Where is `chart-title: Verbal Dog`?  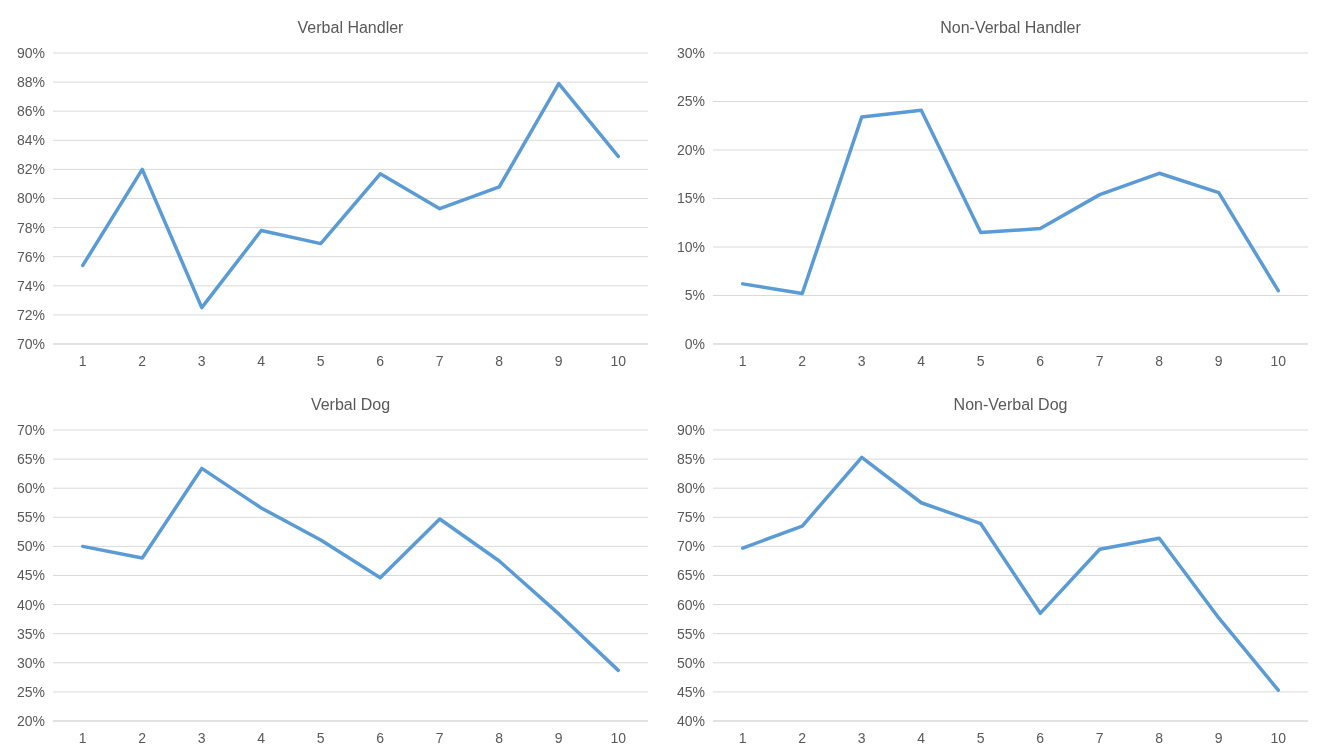
chart-title: Verbal Dog is located at coordinates (350, 404).